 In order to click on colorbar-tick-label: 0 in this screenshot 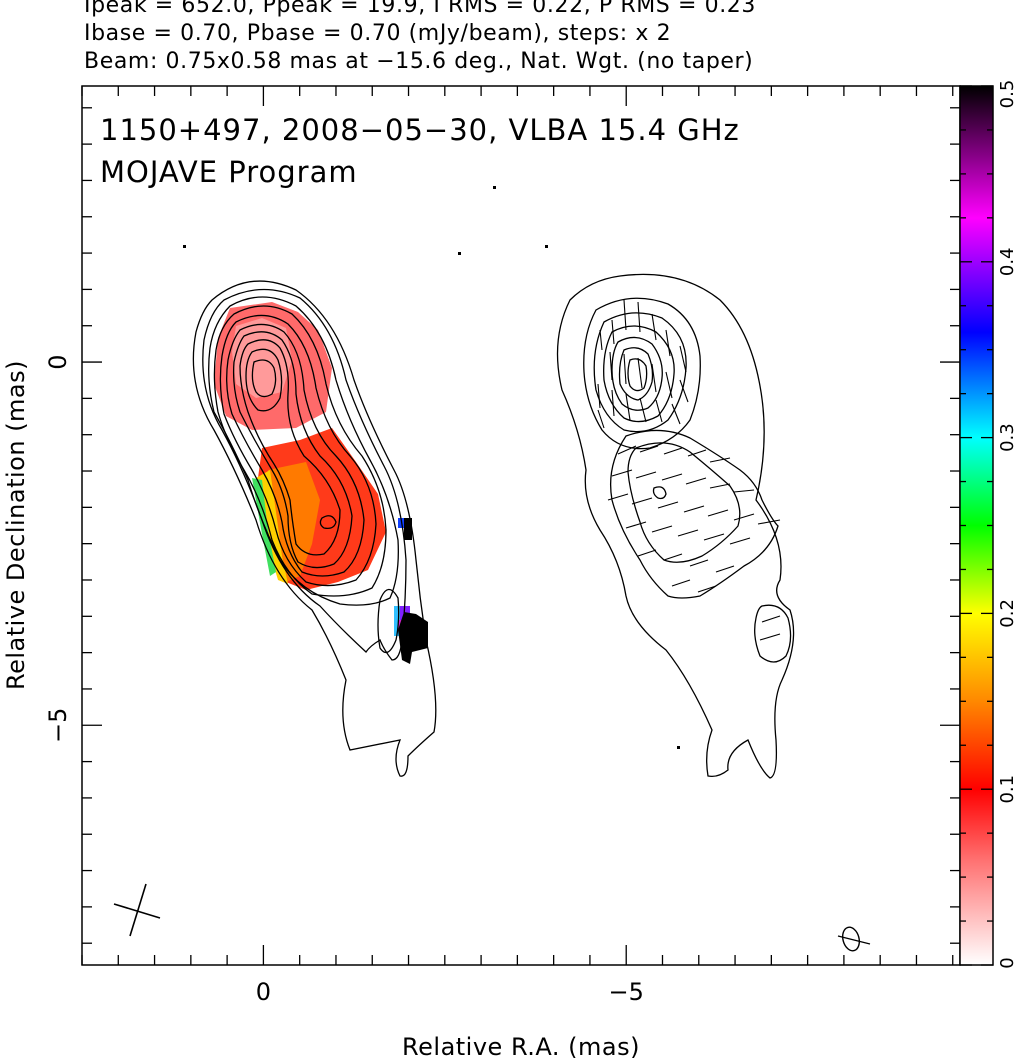, I will do `click(1007, 962)`.